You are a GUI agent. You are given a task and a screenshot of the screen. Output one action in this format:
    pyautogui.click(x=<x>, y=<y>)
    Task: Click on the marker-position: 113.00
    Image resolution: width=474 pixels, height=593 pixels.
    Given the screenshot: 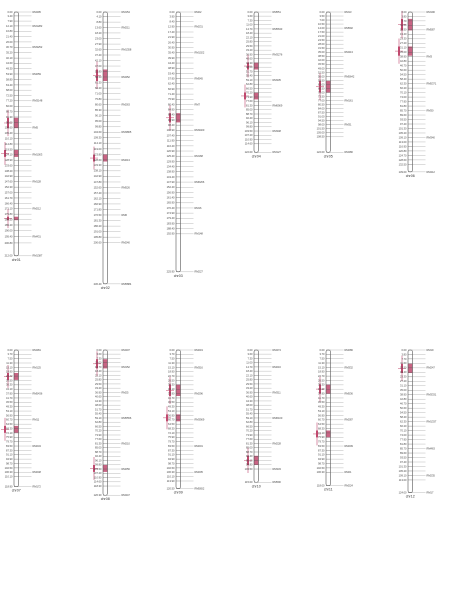 What is the action you would take?
    pyautogui.click(x=403, y=142)
    